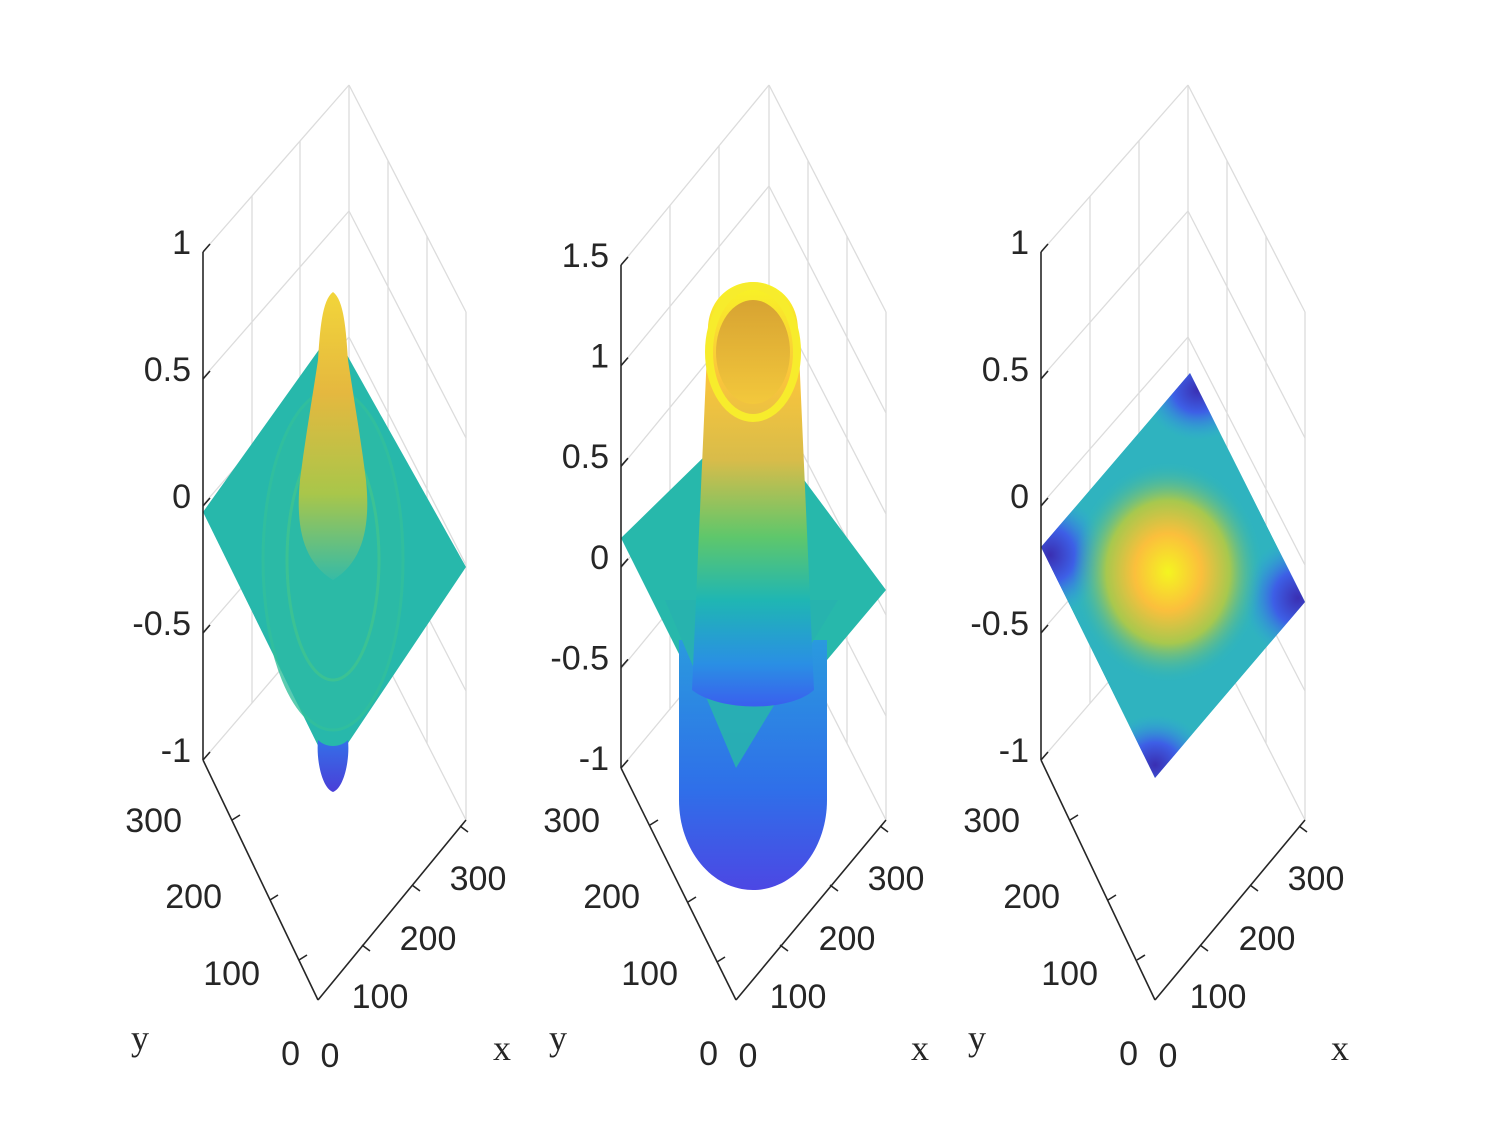 This screenshot has width=1495, height=1122. I want to click on x-ticks-panel-2: 0 100 200 300 x, so click(834, 950).